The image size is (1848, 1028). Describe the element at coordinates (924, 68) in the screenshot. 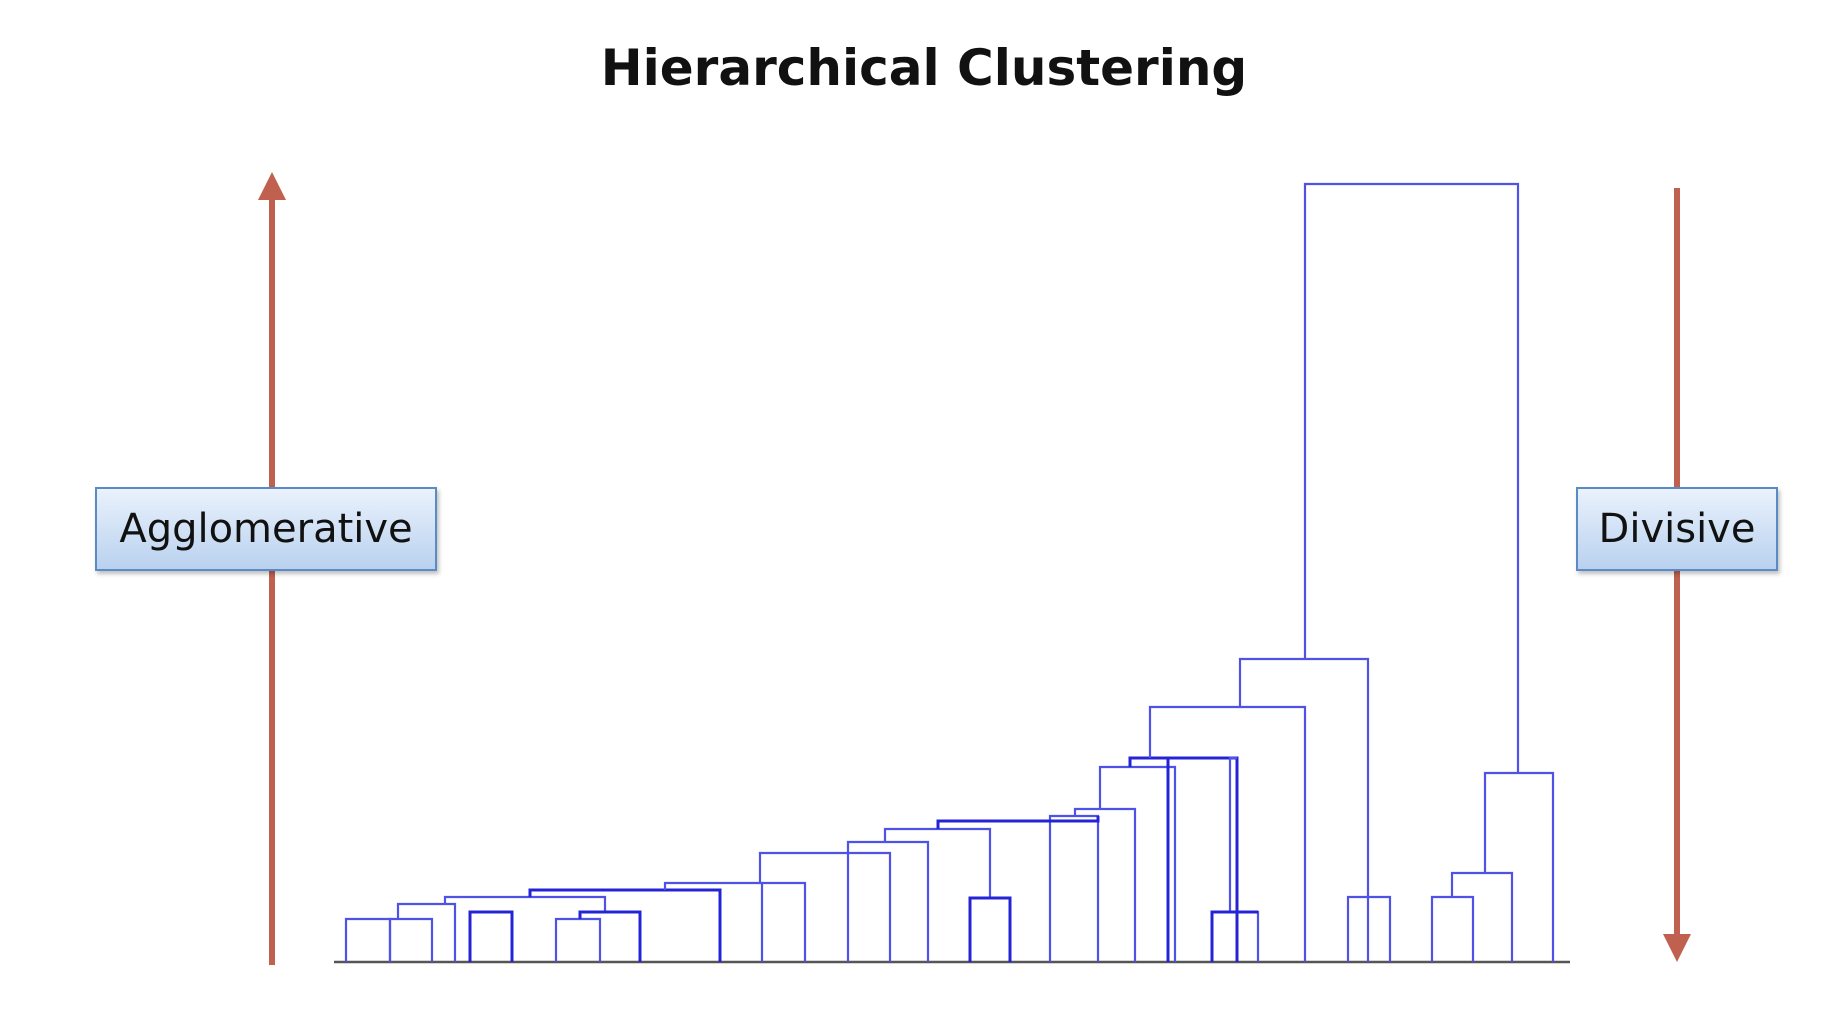

I see `diagram-title: Hierarchical Clustering` at that location.